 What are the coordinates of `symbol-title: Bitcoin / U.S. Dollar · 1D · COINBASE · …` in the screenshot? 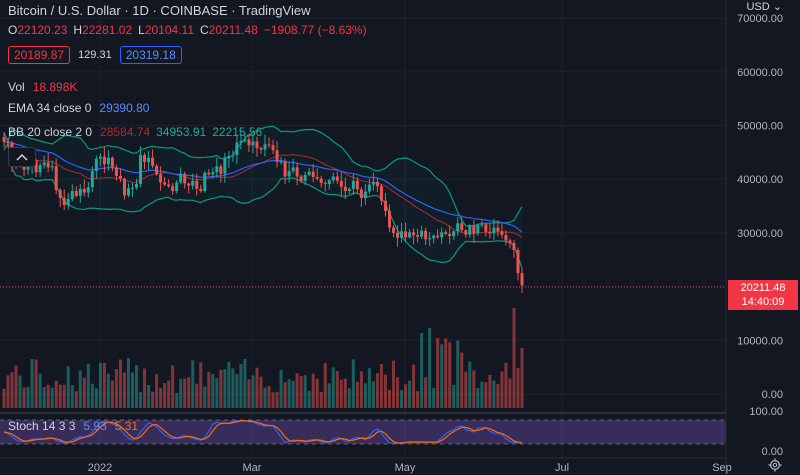 It's located at (159, 10).